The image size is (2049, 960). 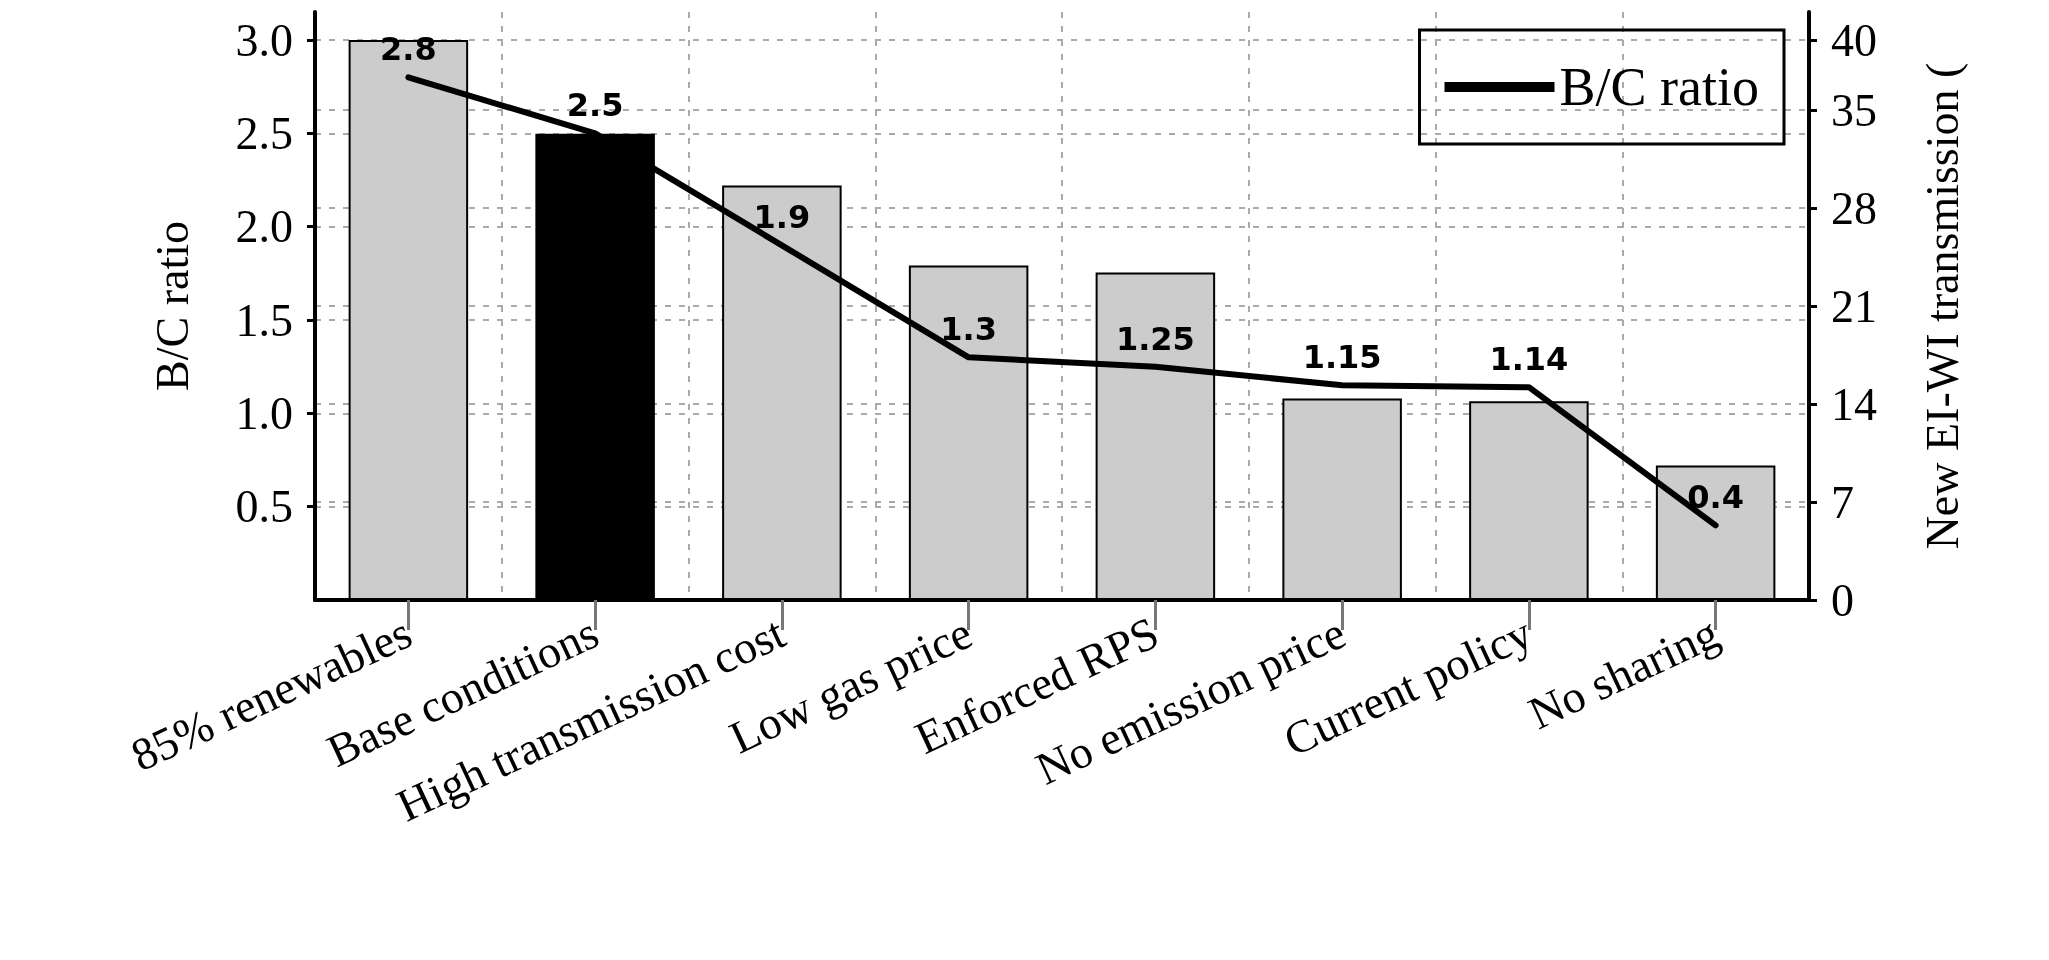 What do you see at coordinates (1854, 306) in the screenshot?
I see `y2-tick-label: 21` at bounding box center [1854, 306].